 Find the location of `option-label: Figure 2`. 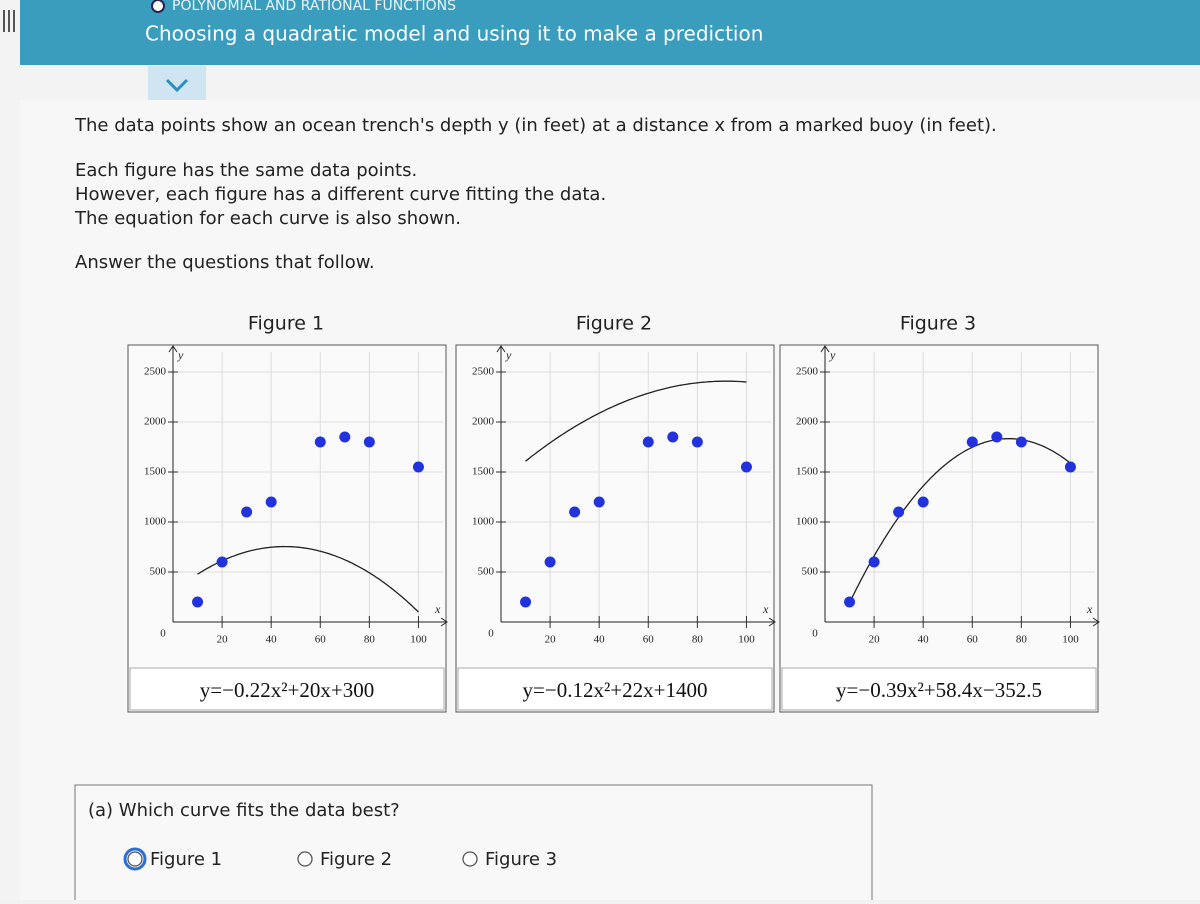

option-label: Figure 2 is located at coordinates (356, 859).